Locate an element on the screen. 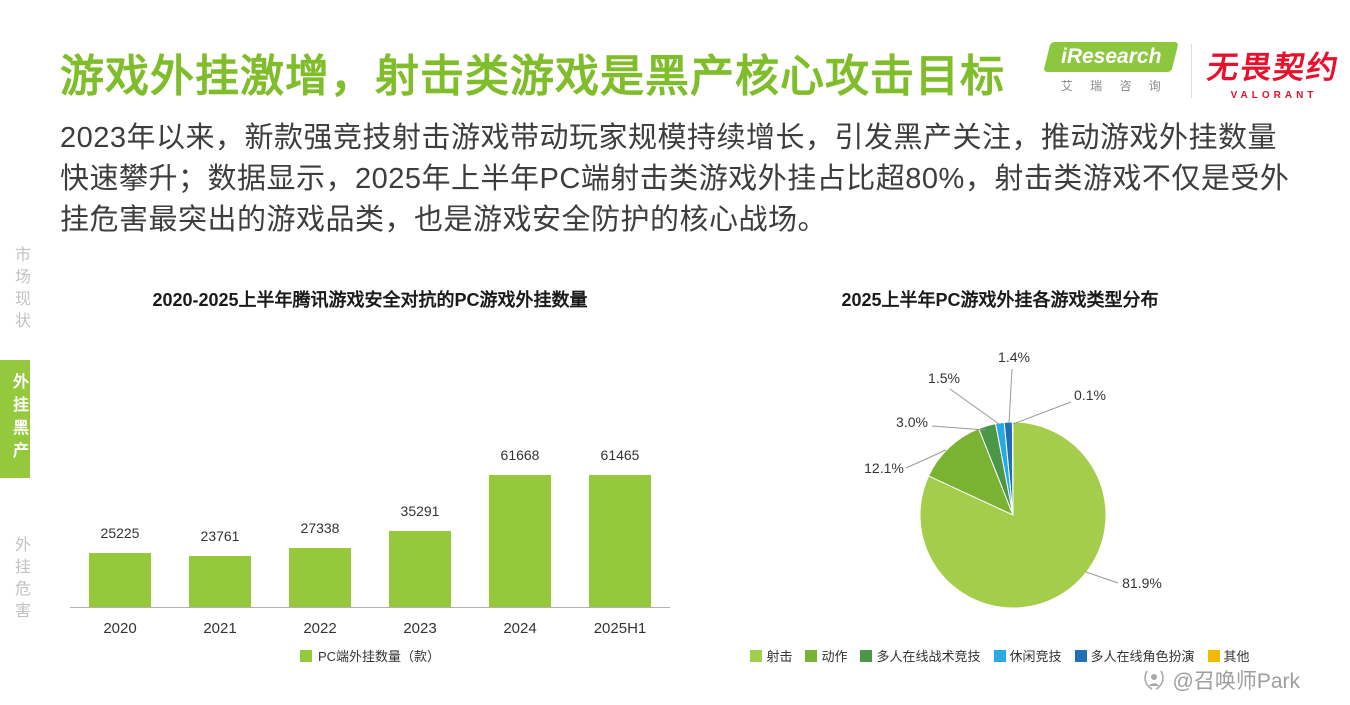  bar-value-label: 23761 is located at coordinates (220, 536).